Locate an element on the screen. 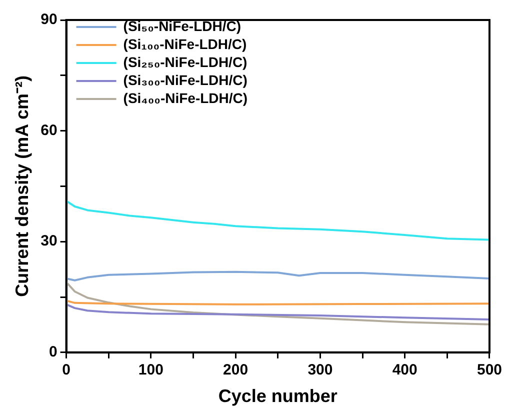 The height and width of the screenshot is (420, 513). y-tick-label: 90 is located at coordinates (49, 19).